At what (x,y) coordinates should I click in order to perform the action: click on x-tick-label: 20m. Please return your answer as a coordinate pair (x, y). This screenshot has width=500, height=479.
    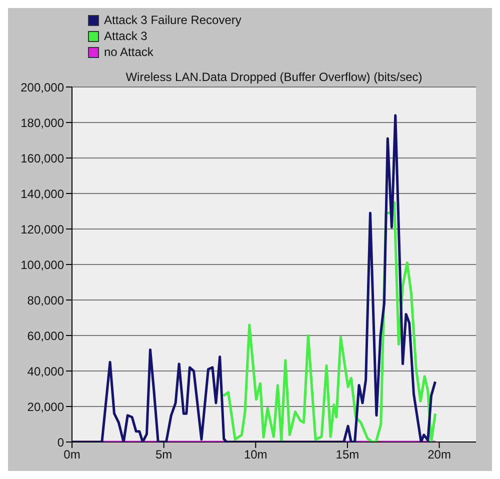
    Looking at the image, I should click on (439, 455).